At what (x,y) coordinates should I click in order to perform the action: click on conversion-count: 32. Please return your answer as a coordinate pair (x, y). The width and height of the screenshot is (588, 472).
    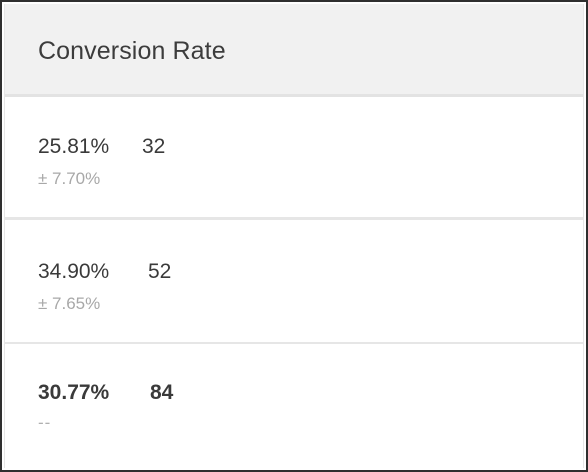
    Looking at the image, I should click on (154, 146).